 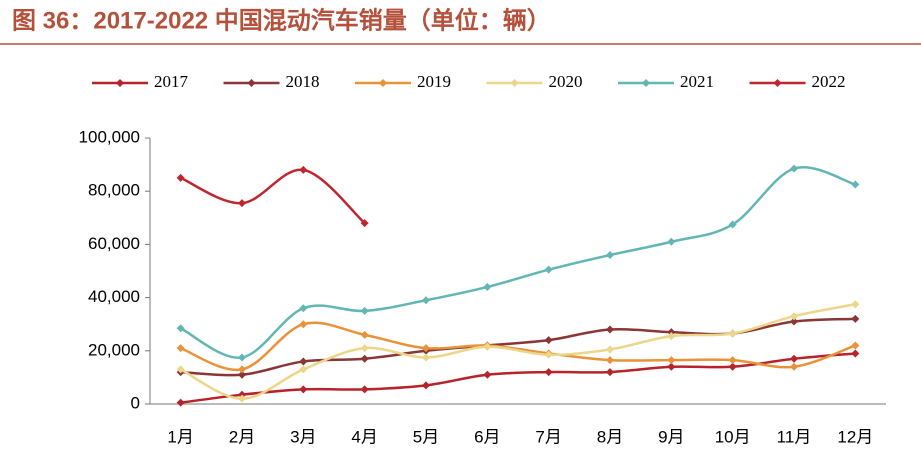 I want to click on x-tick-label: 9月, so click(x=671, y=436).